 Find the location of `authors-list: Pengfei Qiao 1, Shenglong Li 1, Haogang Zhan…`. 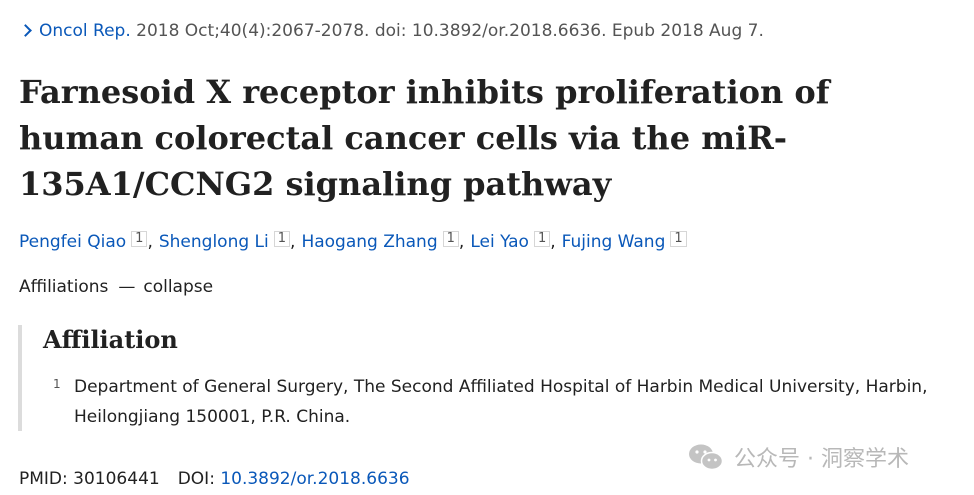

authors-list: Pengfei Qiao 1, Shenglong Li 1, Haogang Zhan… is located at coordinates (353, 242).